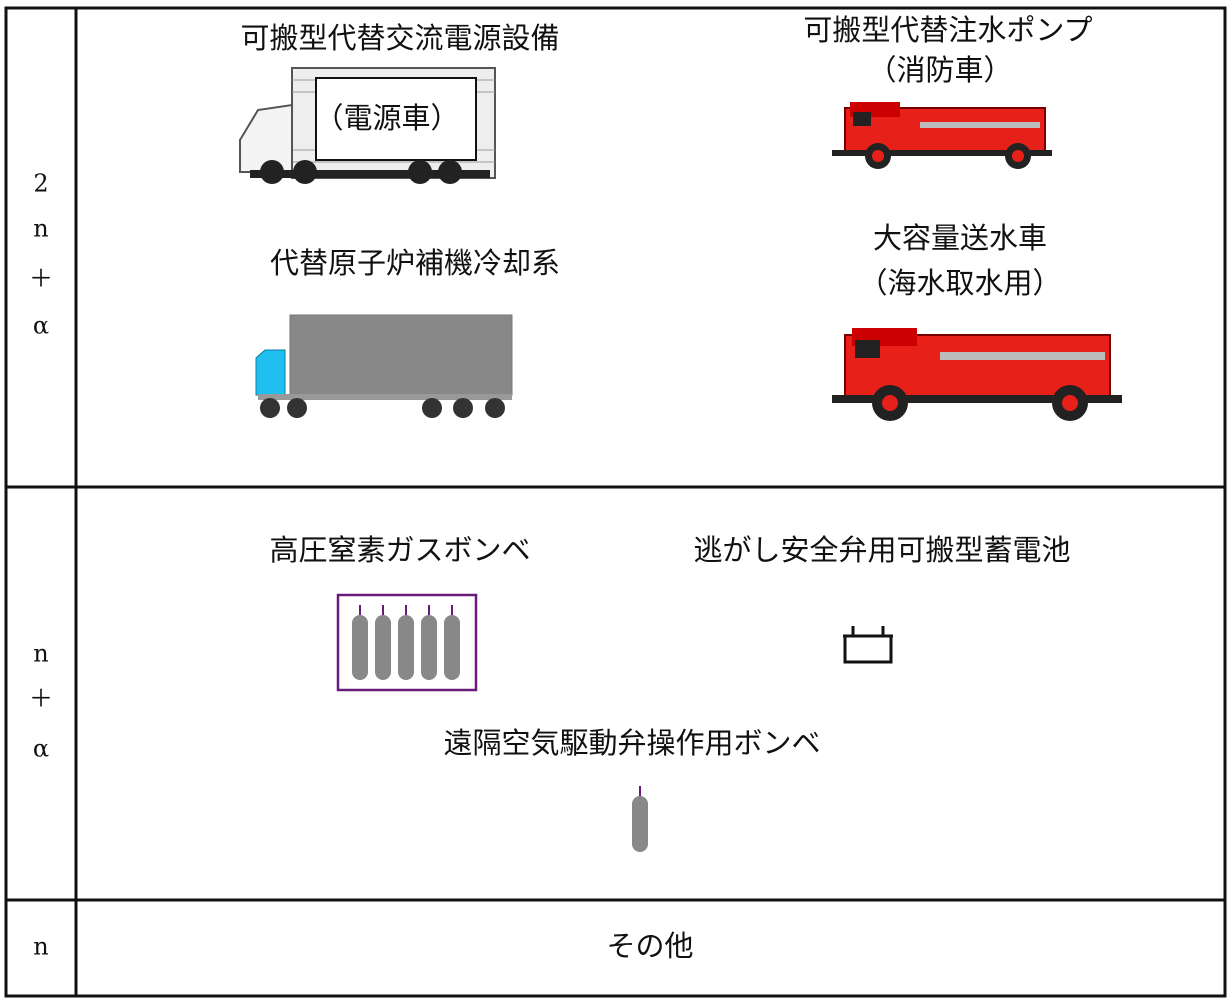 This screenshot has height=998, width=1229. I want to click on item-name: その他, so click(649, 946).